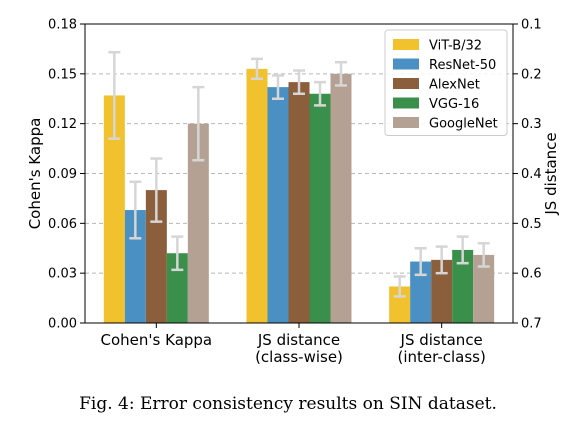 Image resolution: width=576 pixels, height=430 pixels. What do you see at coordinates (463, 124) in the screenshot?
I see `legend-label: GoogleNet` at bounding box center [463, 124].